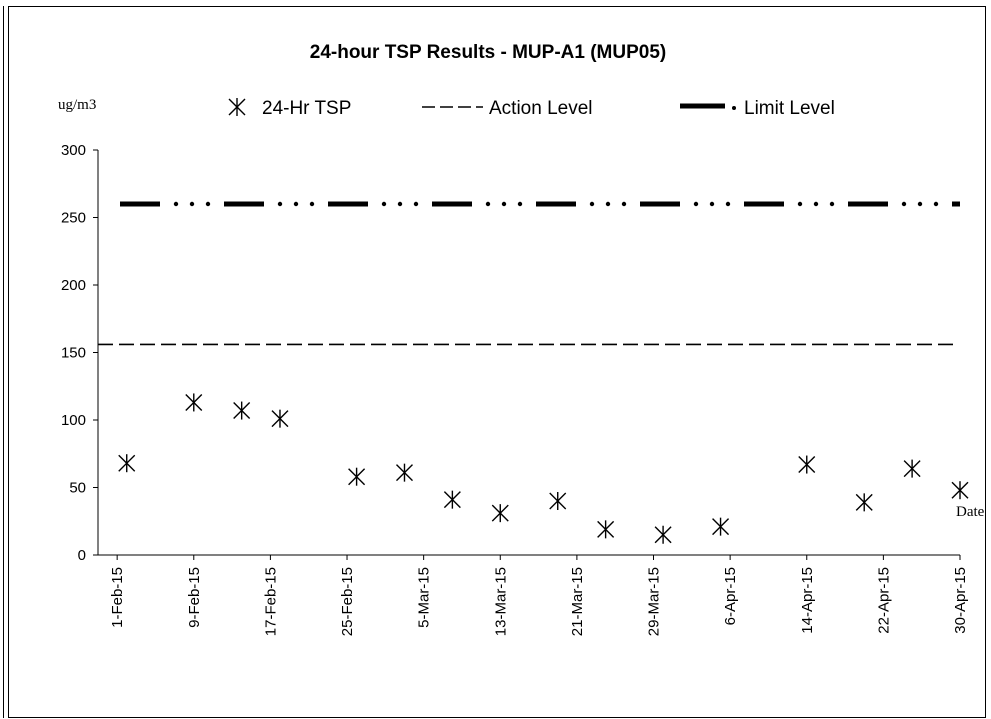  What do you see at coordinates (970, 512) in the screenshot?
I see `x-axis-unit-label: Date` at bounding box center [970, 512].